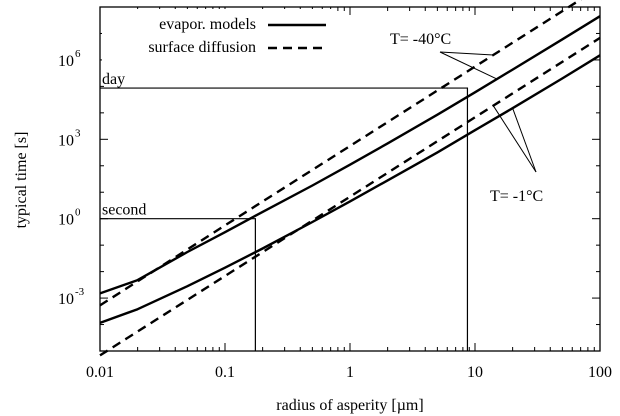 This screenshot has height=416, width=620. What do you see at coordinates (80, 292) in the screenshot?
I see `y-tick-exponent: -3` at bounding box center [80, 292].